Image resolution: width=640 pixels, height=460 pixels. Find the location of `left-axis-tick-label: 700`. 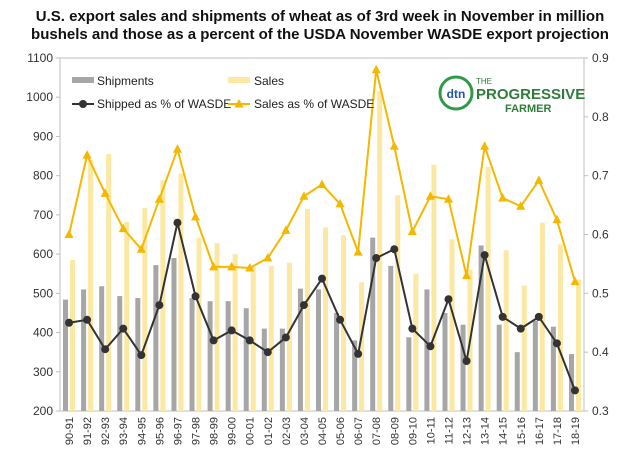

left-axis-tick-label: 700 is located at coordinates (43, 215).